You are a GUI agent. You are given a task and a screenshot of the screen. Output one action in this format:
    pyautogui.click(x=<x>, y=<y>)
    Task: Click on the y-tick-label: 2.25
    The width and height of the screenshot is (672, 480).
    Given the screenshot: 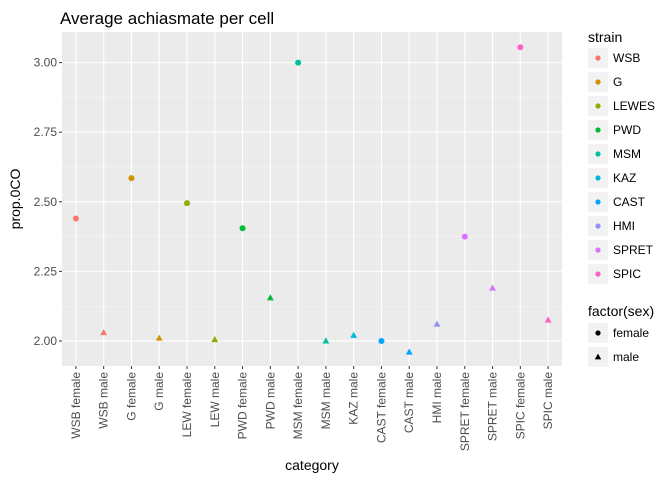 What is the action you would take?
    pyautogui.click(x=46, y=271)
    